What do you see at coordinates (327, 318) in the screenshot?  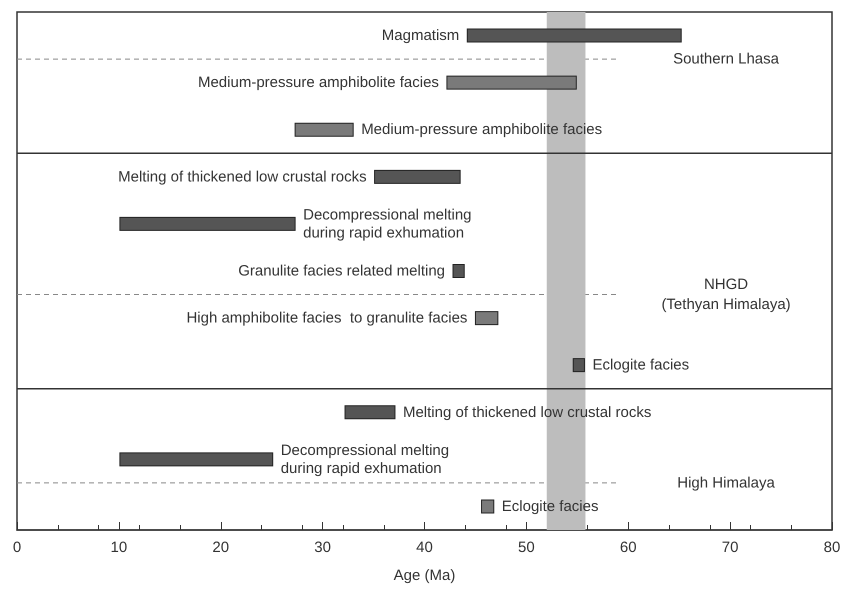 I see `annotation: High amphibolite facies to granulite facies` at bounding box center [327, 318].